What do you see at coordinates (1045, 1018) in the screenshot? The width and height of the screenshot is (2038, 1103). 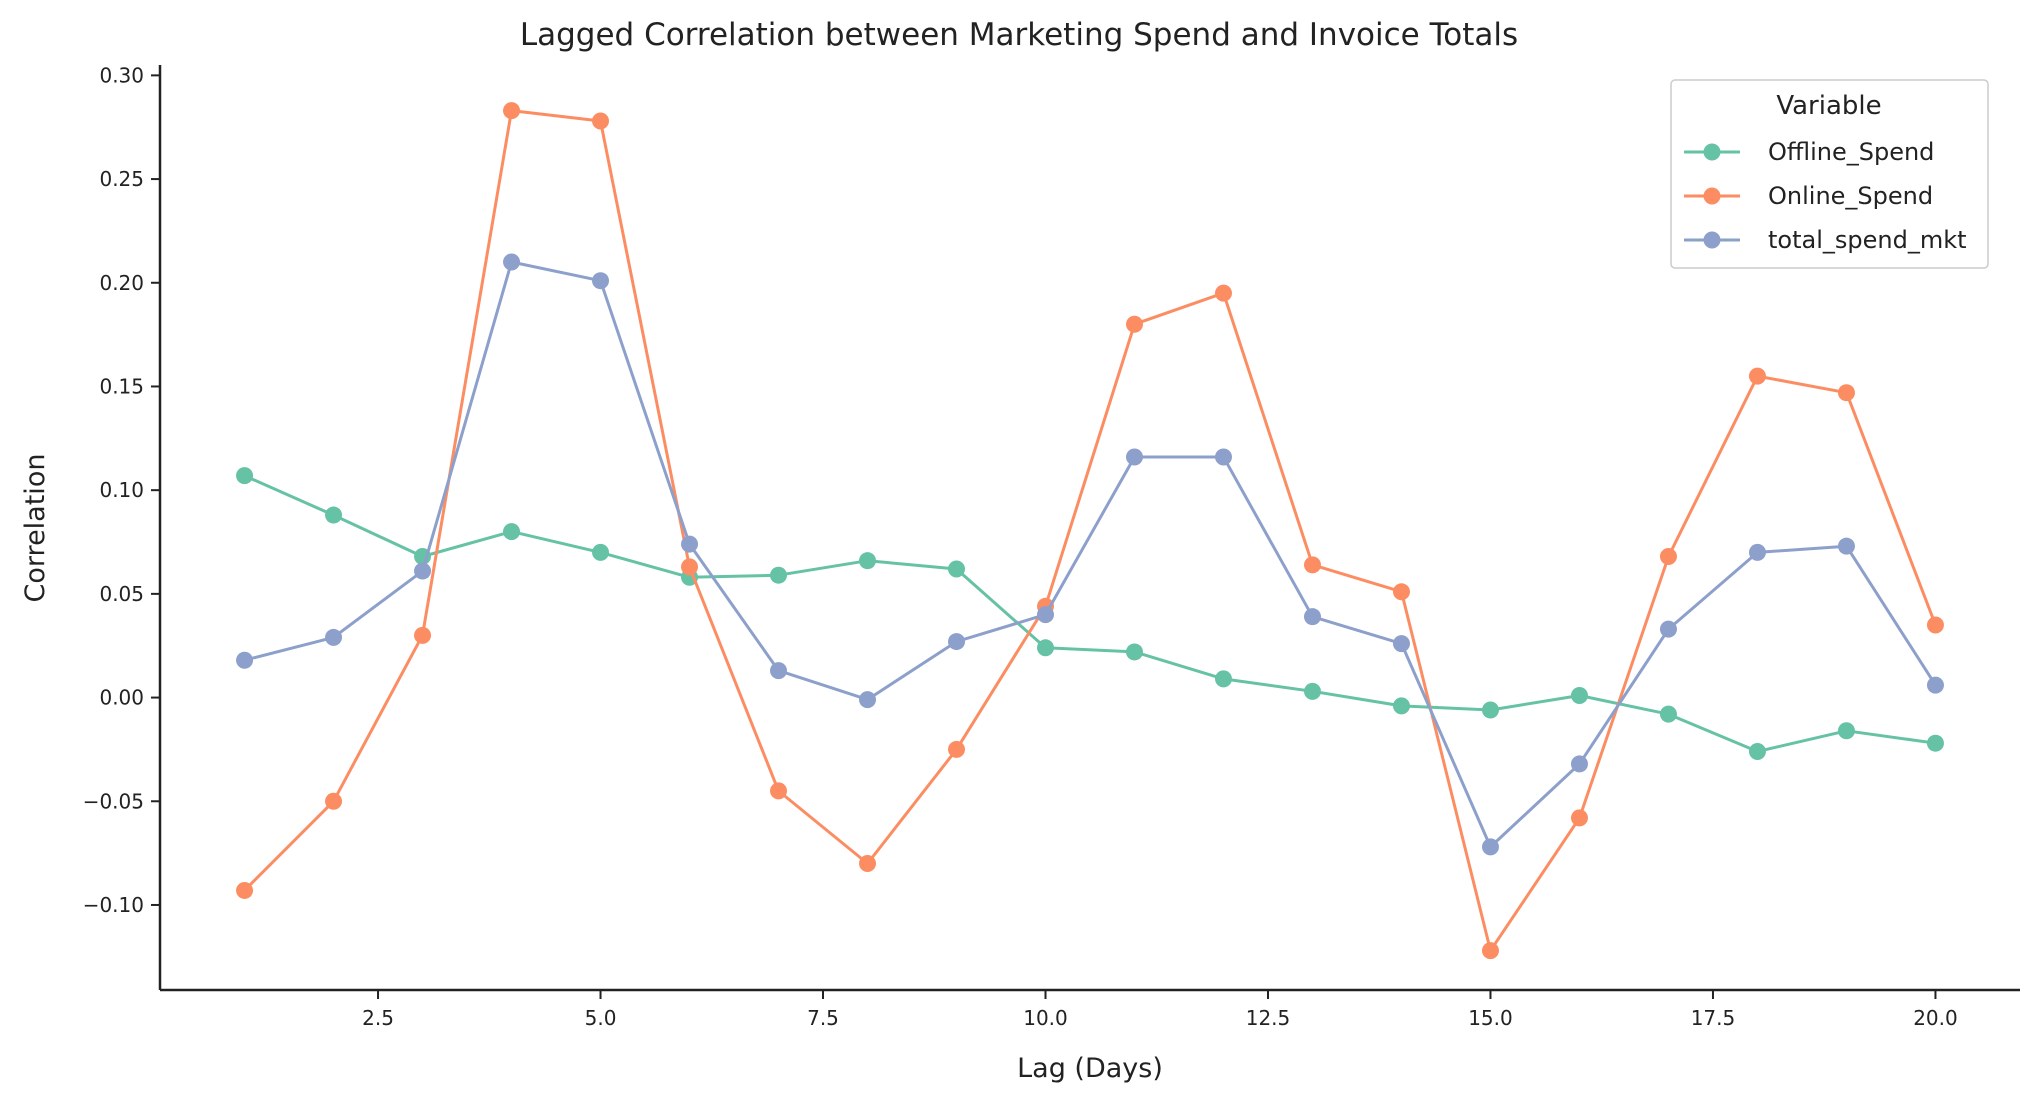 I see `x-tick-label: 10.0` at bounding box center [1045, 1018].